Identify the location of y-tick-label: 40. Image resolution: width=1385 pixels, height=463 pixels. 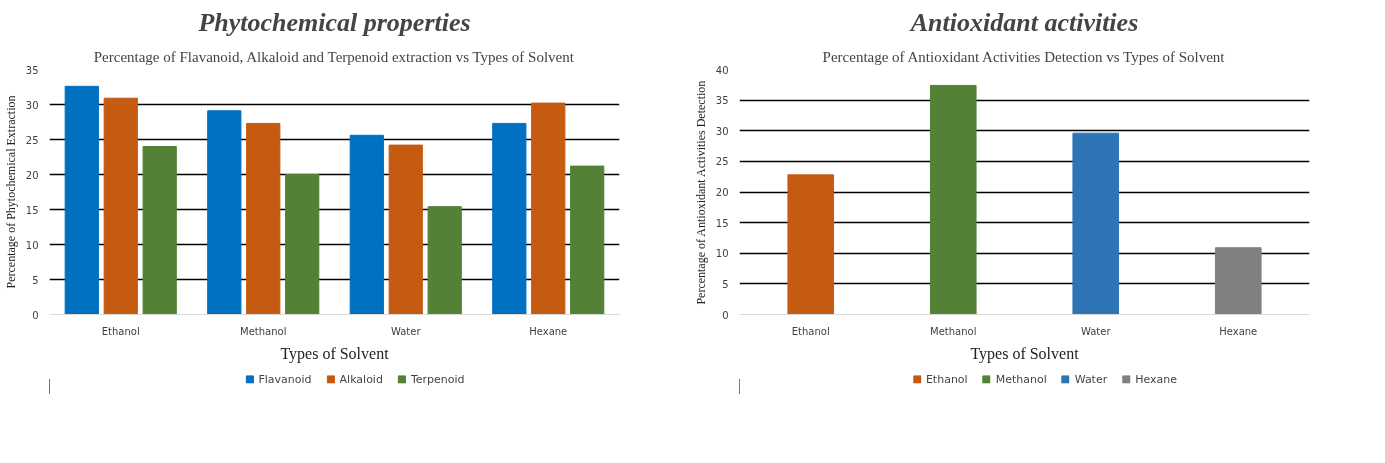
(722, 70).